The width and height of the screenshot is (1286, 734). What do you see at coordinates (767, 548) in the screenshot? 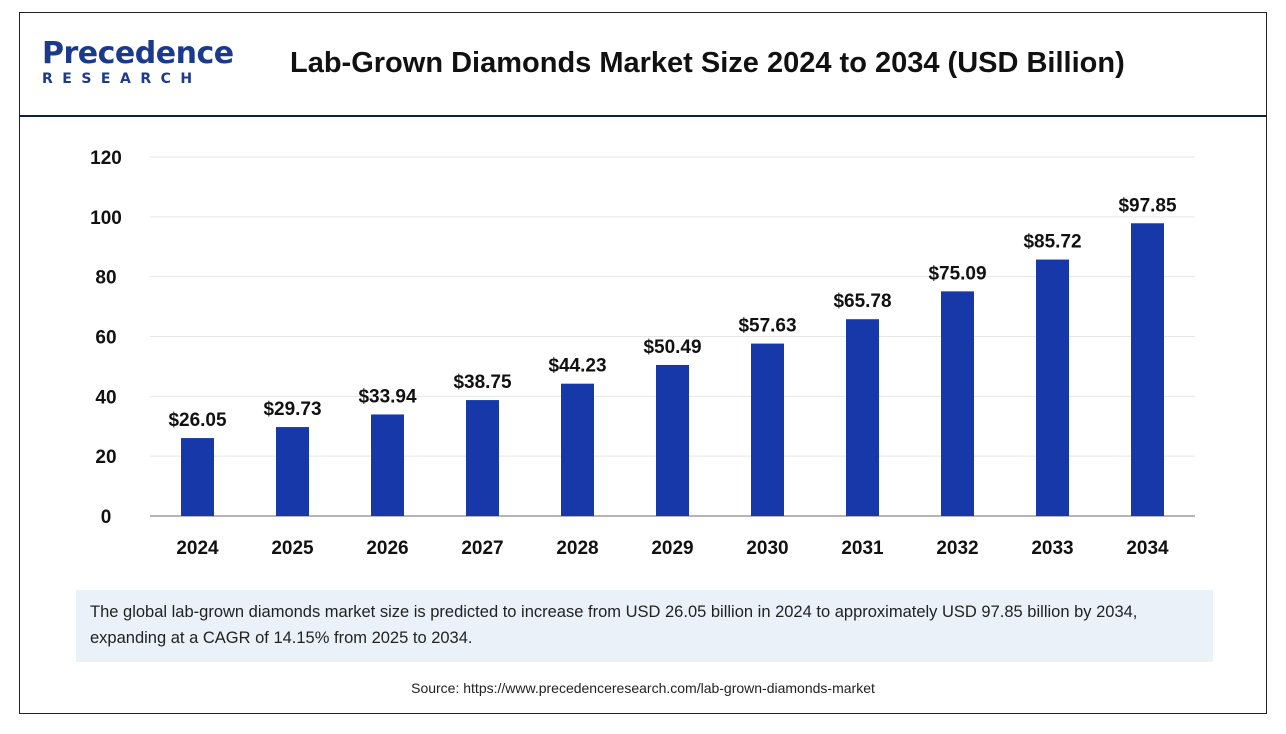
I see `x-tick-label: 2030` at bounding box center [767, 548].